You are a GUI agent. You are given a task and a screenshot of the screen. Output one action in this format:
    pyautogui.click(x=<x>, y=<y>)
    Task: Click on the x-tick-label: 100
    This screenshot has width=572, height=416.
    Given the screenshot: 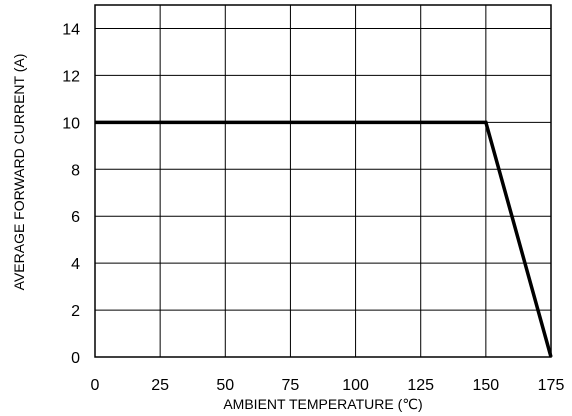 What is the action you would take?
    pyautogui.click(x=355, y=385)
    